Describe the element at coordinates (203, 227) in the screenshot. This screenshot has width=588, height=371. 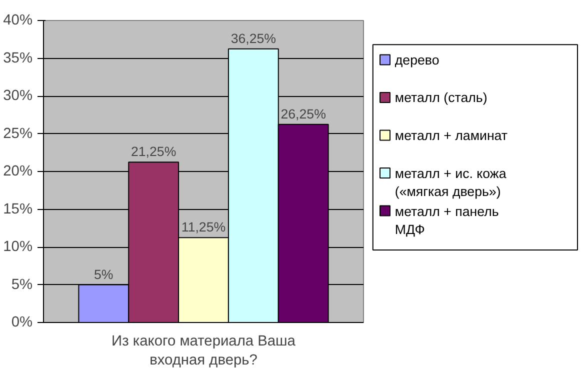
I see `data-label: 11,25%` at that location.